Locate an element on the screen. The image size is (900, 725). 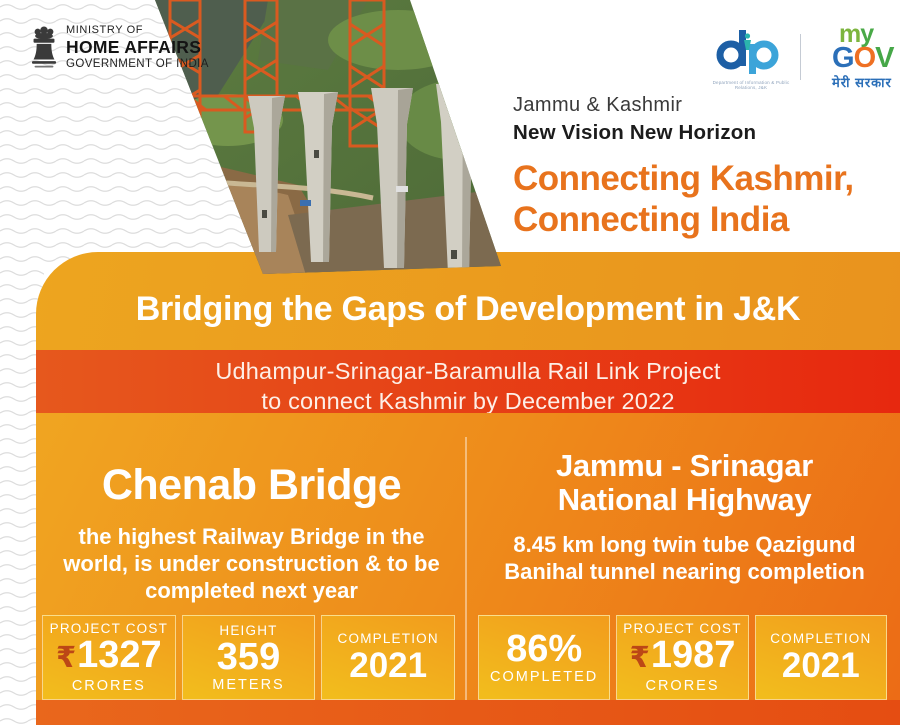
stat-card-height: HEIGHT 359 METERS is located at coordinates (248, 657).